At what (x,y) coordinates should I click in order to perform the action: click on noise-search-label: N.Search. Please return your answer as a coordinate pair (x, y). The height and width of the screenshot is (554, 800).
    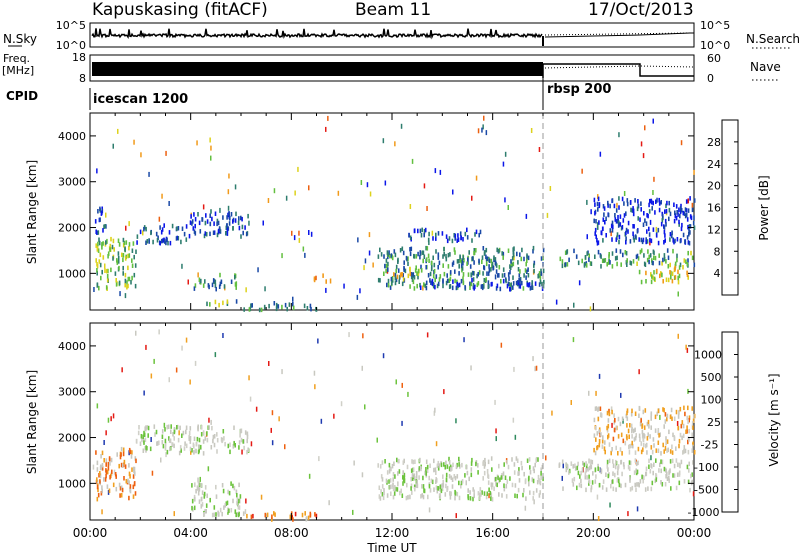
    Looking at the image, I should click on (773, 39).